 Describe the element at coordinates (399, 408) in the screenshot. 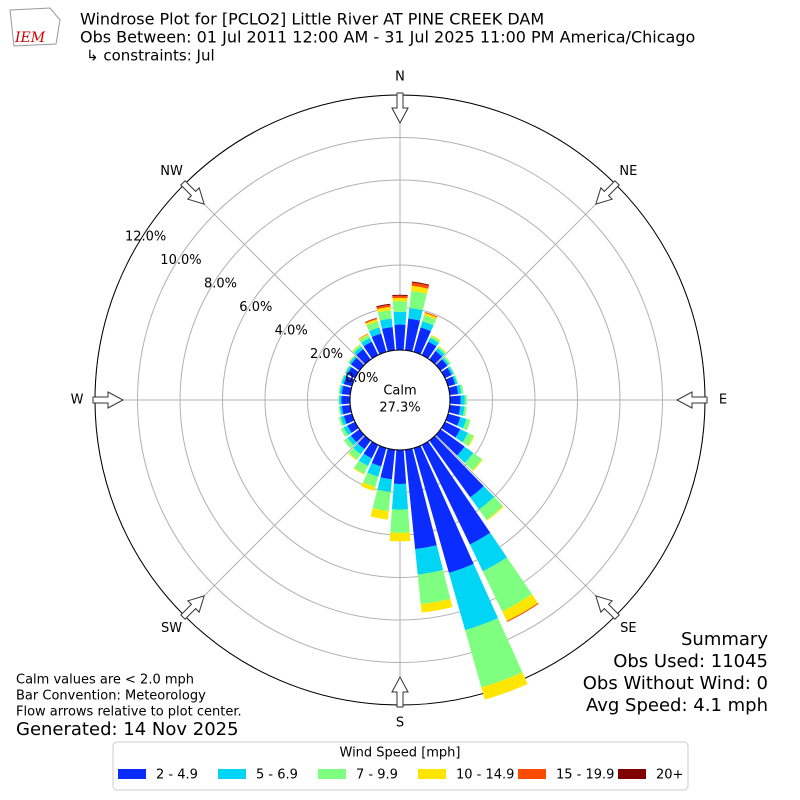

I see `calm-value: 27.3%` at that location.